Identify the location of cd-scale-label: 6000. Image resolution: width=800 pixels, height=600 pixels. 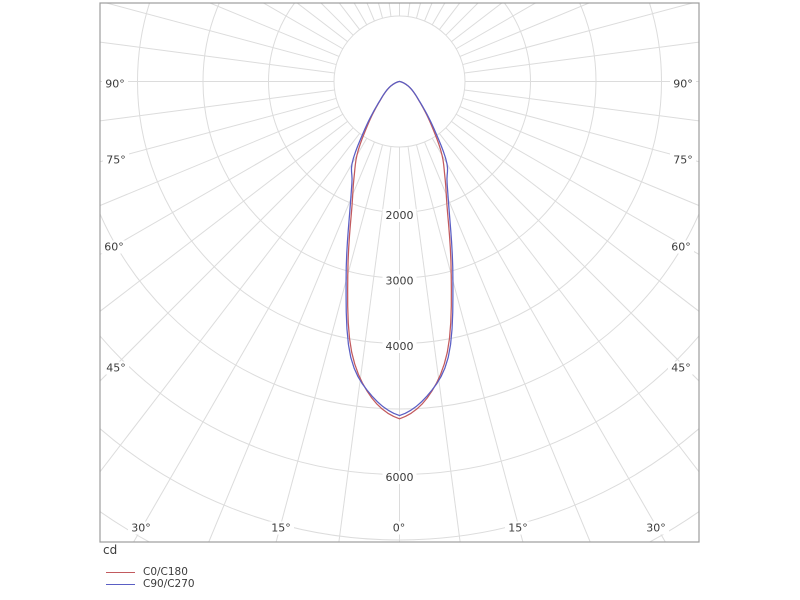
(400, 477).